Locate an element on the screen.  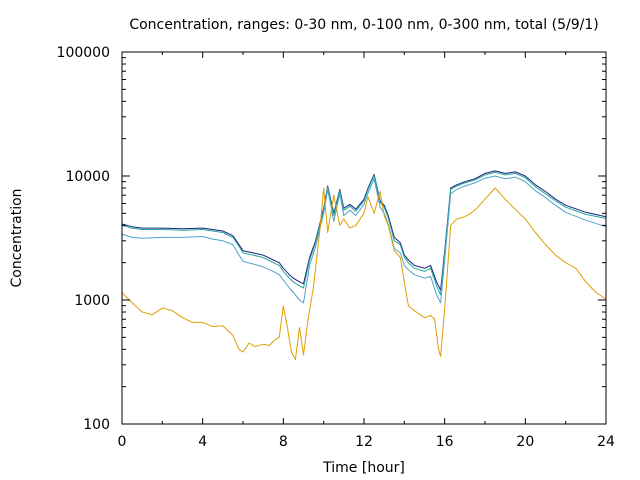
y-tick-label: 10000 is located at coordinates (87, 177).